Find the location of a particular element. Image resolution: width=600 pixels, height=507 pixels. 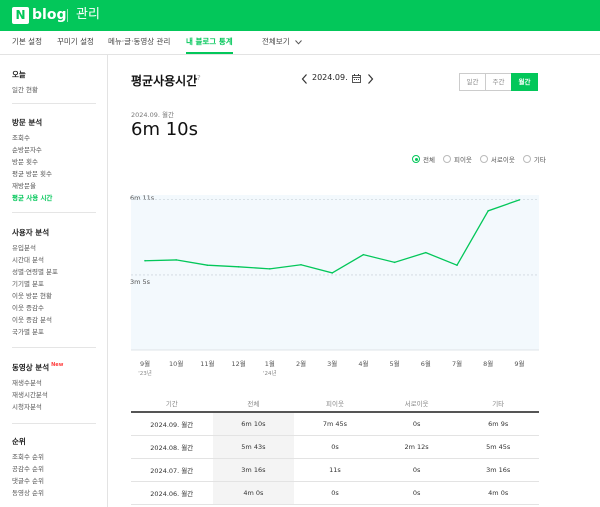

sidebar-item-avg-usage-time: 평균 사용 시간 is located at coordinates (32, 198).